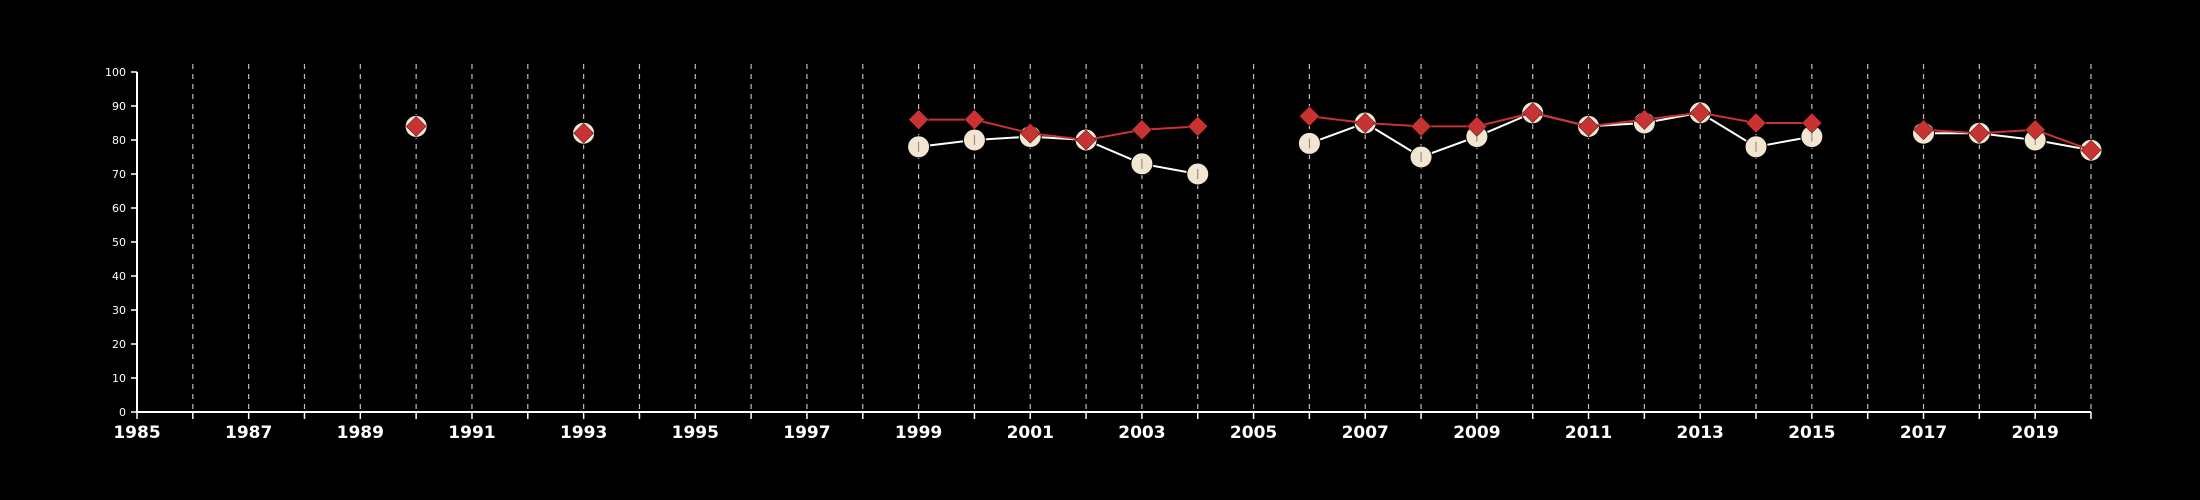  I want to click on x-tick-label: 1997, so click(806, 433).